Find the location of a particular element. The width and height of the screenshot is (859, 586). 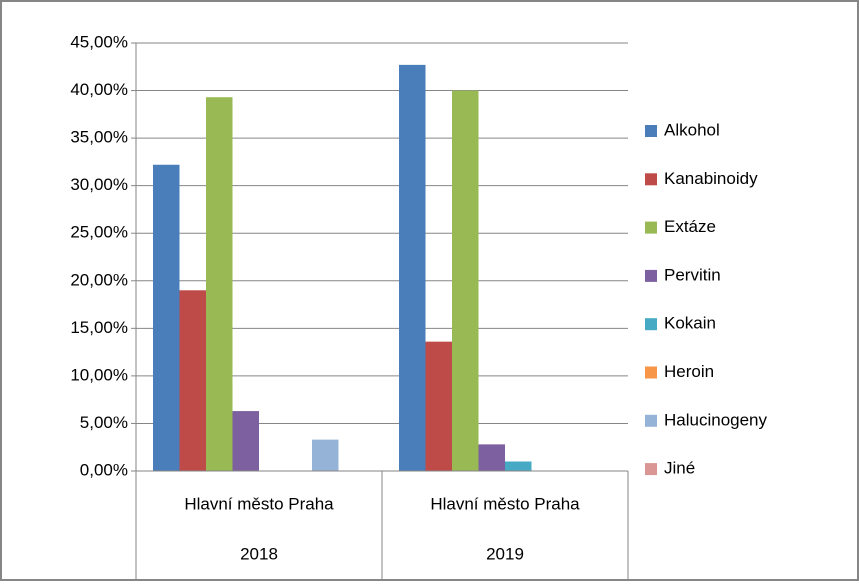

y-tick-label: 10,00% is located at coordinates (99, 374).